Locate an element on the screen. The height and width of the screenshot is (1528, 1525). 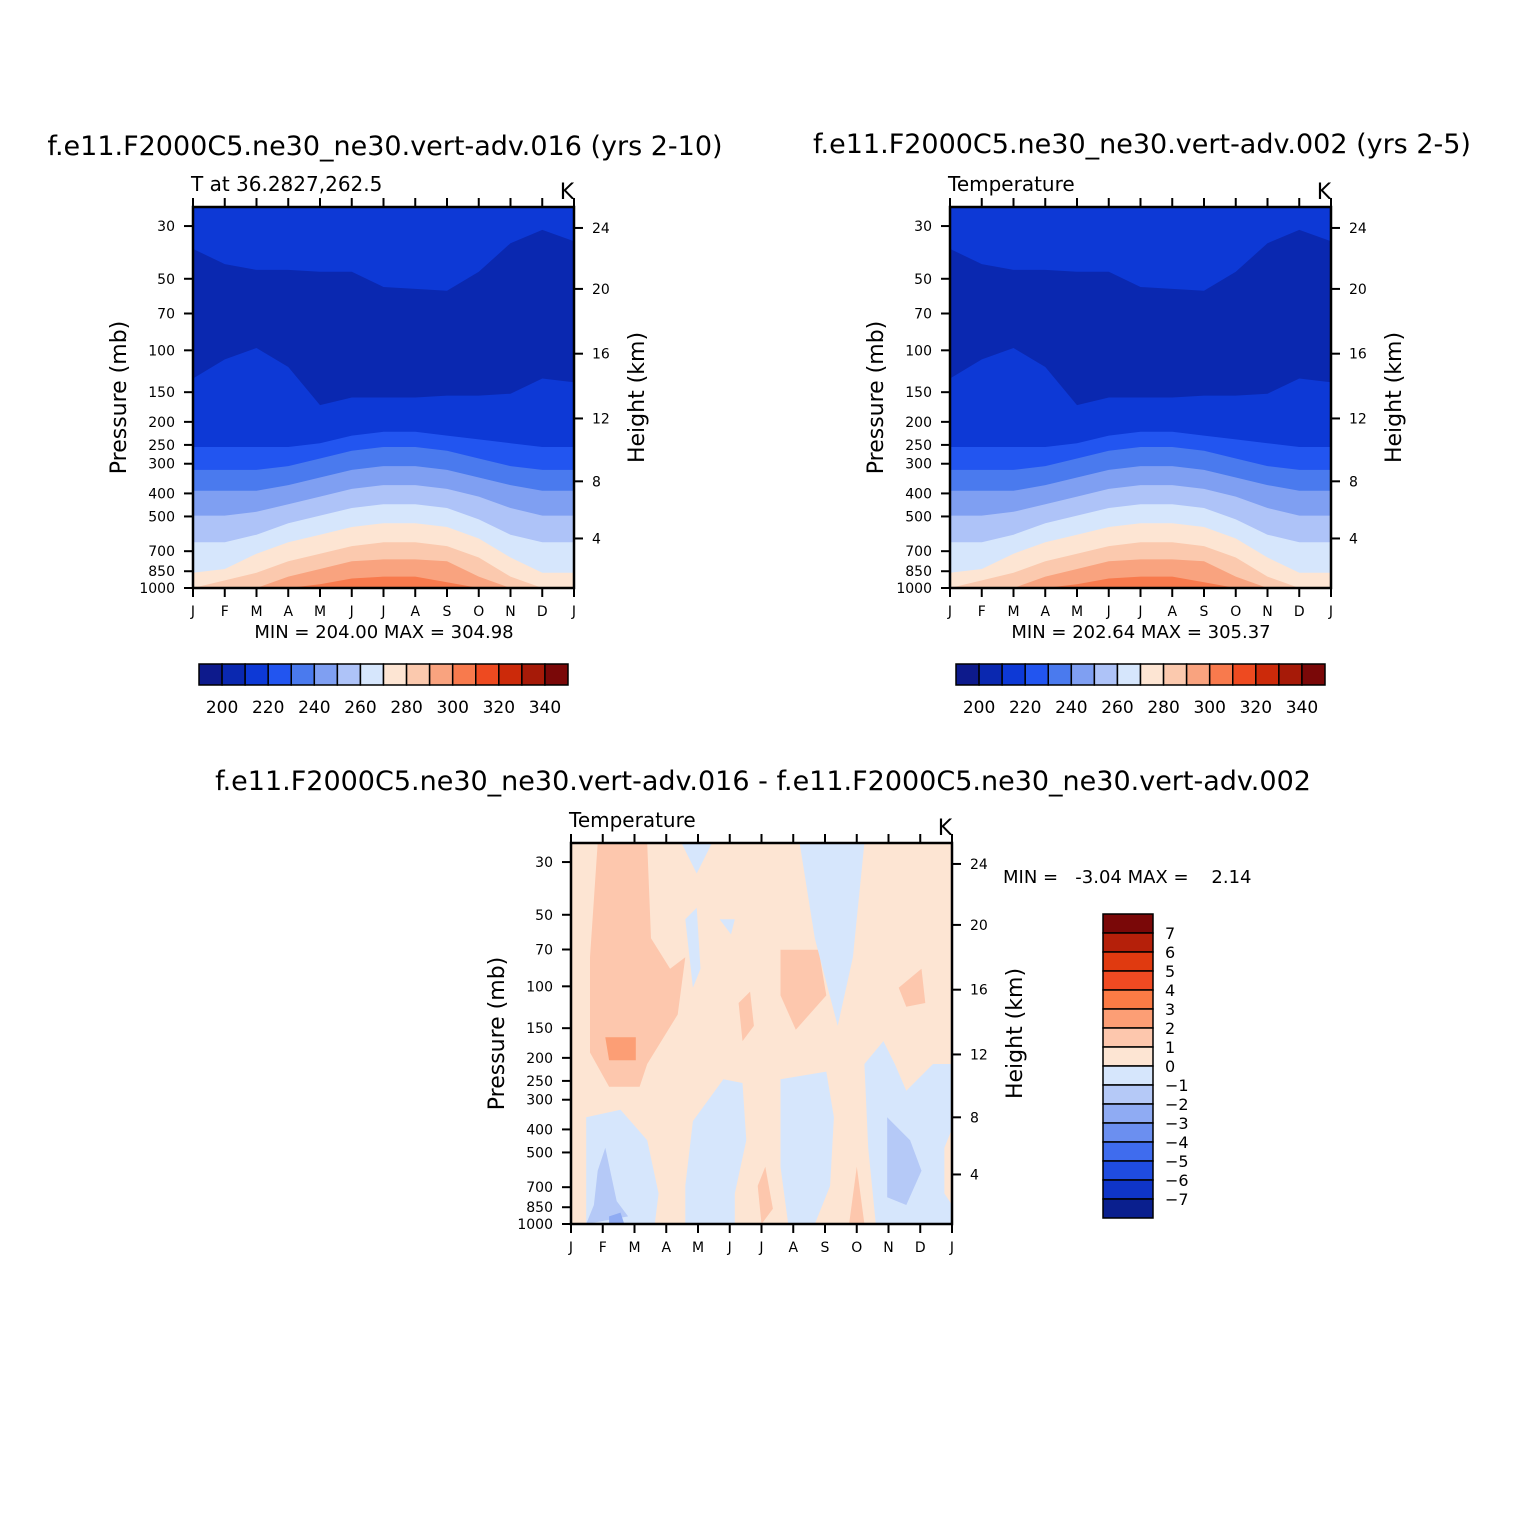
contour-fill is located at coordinates (761, 1033).